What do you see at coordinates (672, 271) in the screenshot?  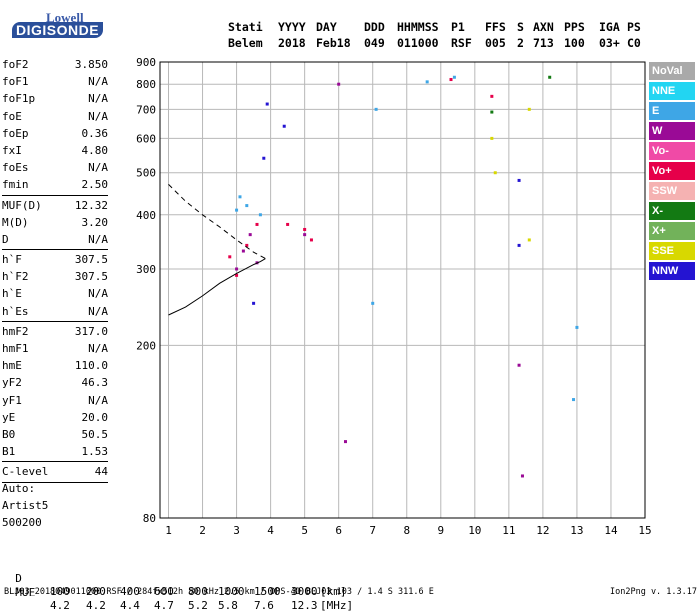 I see `legend-item: NNW` at bounding box center [672, 271].